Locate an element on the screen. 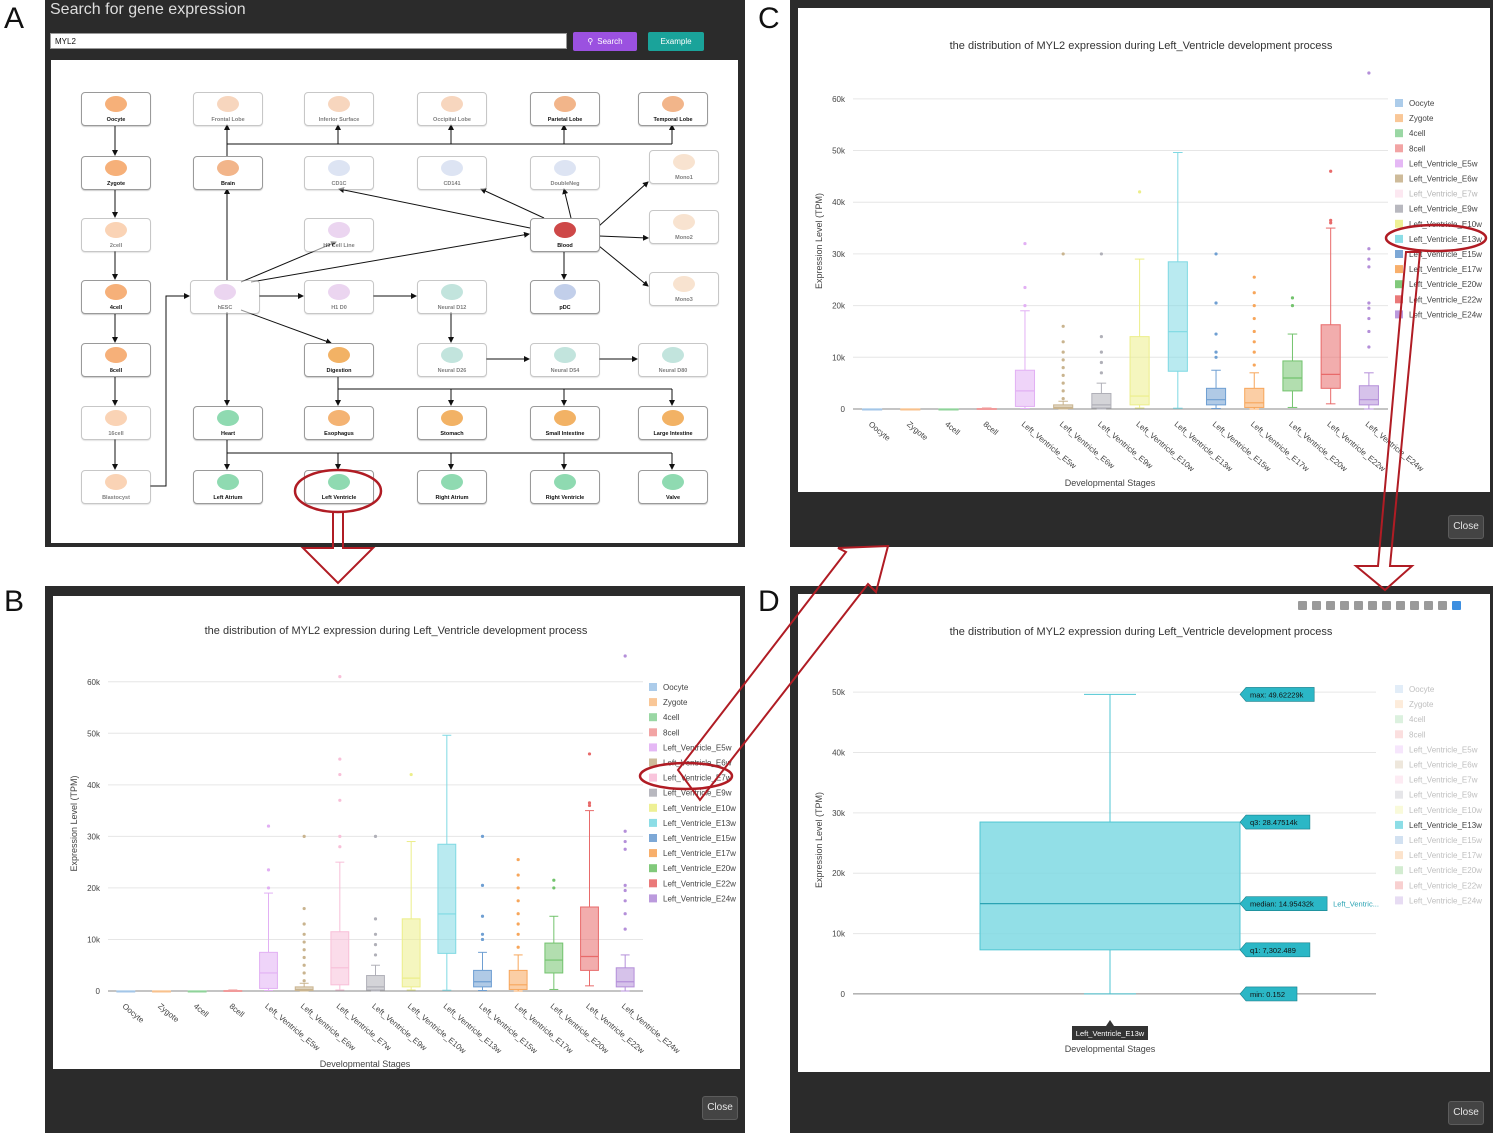 This screenshot has width=1493, height=1133. node-mono1: Mono1 is located at coordinates (684, 167).